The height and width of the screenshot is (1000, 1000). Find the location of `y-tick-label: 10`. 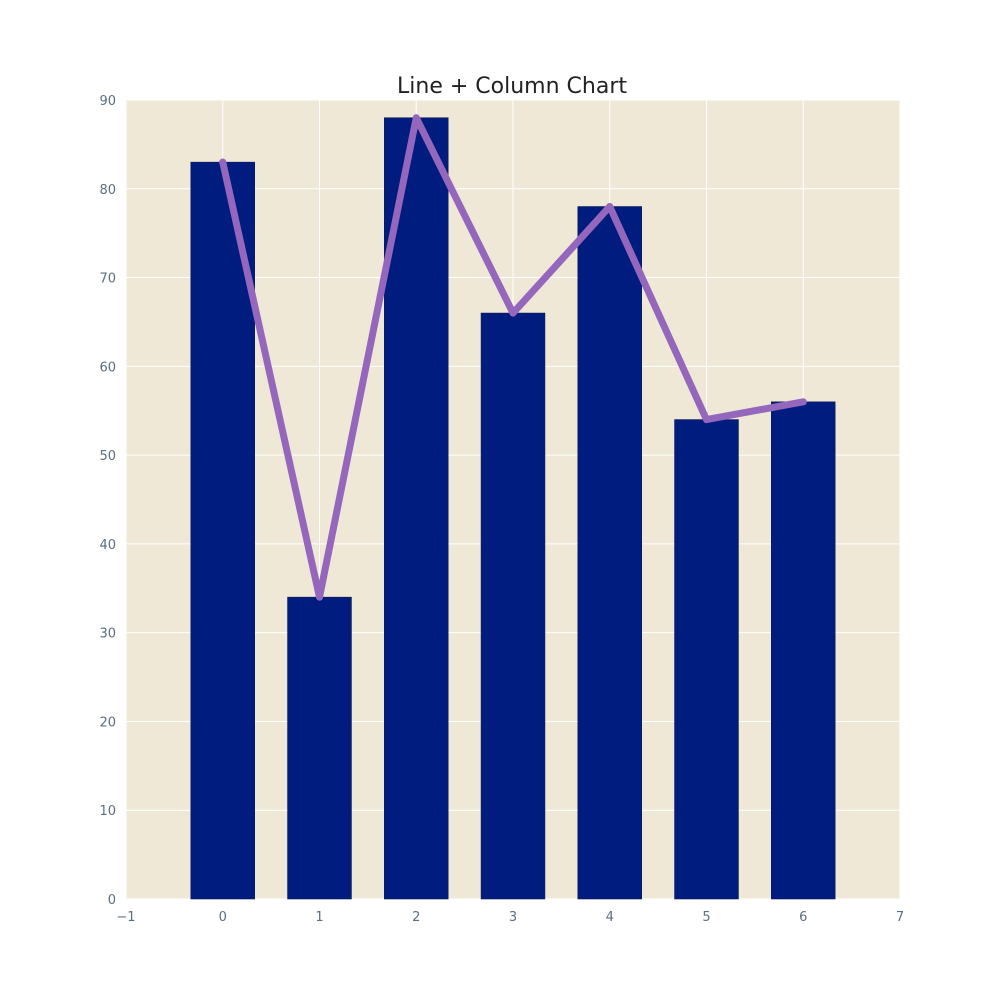

y-tick-label: 10 is located at coordinates (107, 811).